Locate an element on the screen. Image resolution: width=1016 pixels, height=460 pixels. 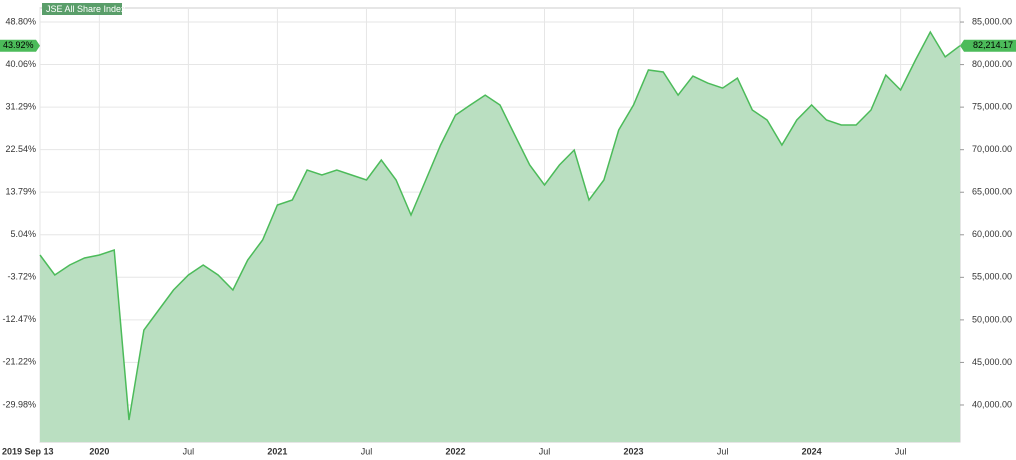
y-tick-label: -29.98% is located at coordinates (19, 404).